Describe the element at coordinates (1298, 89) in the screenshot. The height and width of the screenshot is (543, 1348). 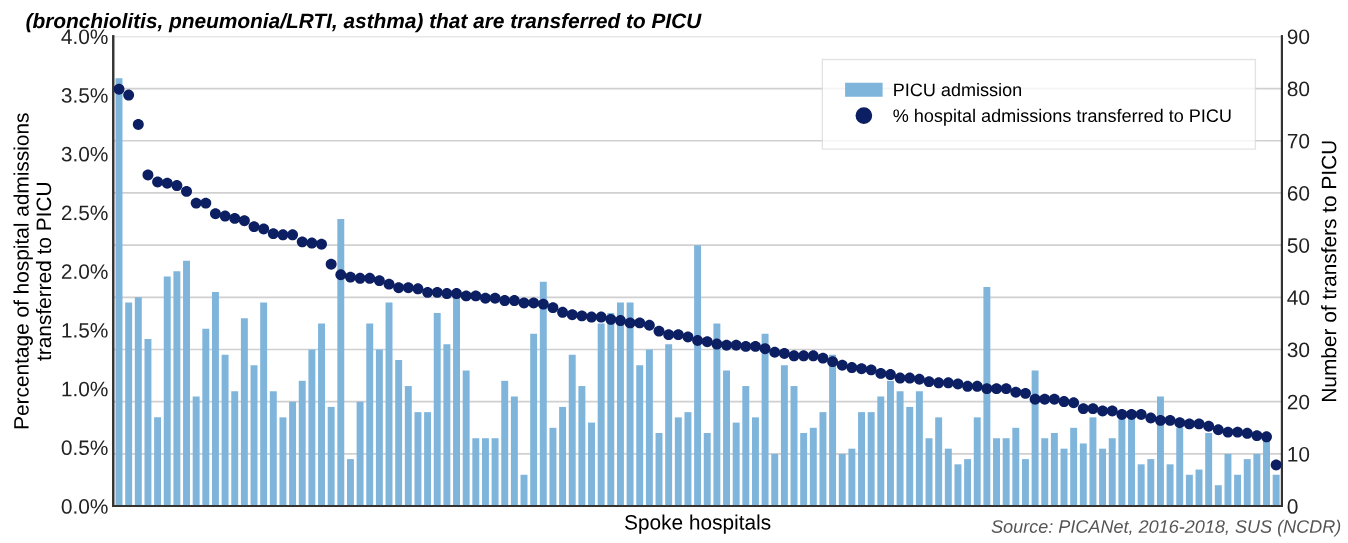
I see `y2-tick-label: 80` at that location.